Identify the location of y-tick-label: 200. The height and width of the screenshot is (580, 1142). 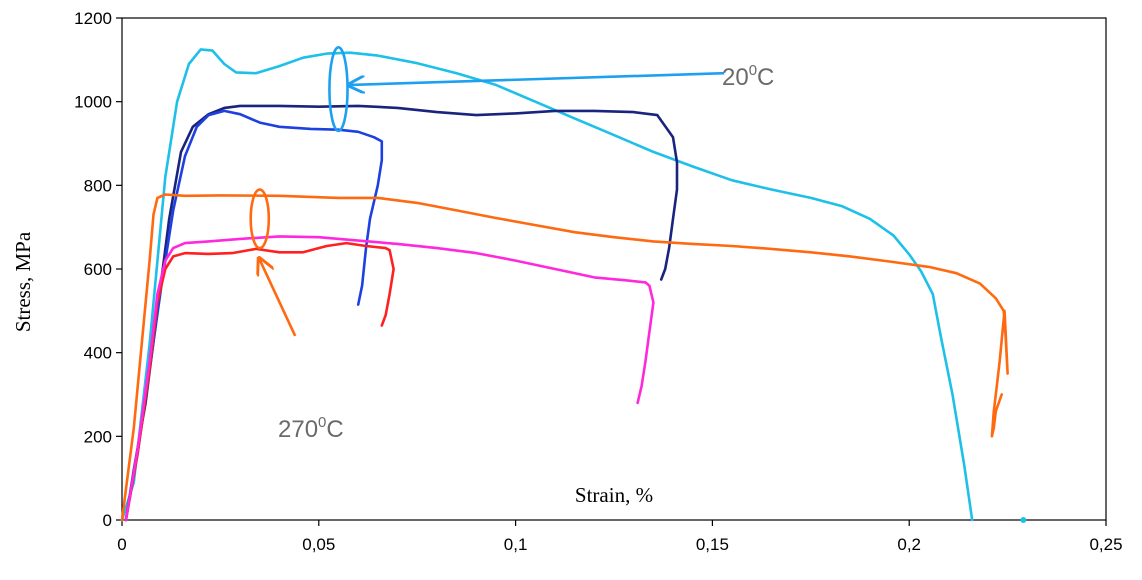
(98, 436).